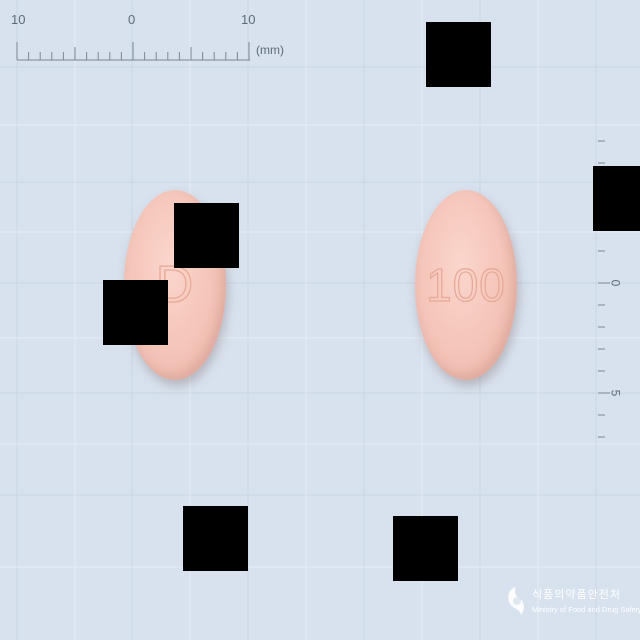 Image resolution: width=640 pixels, height=640 pixels. I want to click on vertical-ruler-label-zero: 0, so click(615, 283).